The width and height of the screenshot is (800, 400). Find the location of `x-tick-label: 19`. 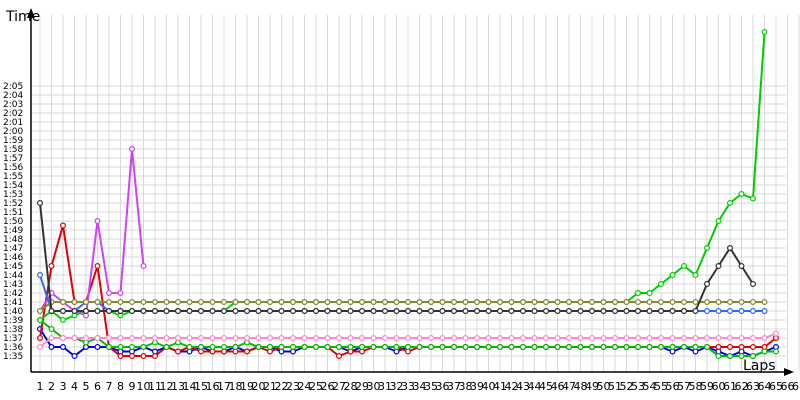

x-tick-label: 19 is located at coordinates (247, 386).